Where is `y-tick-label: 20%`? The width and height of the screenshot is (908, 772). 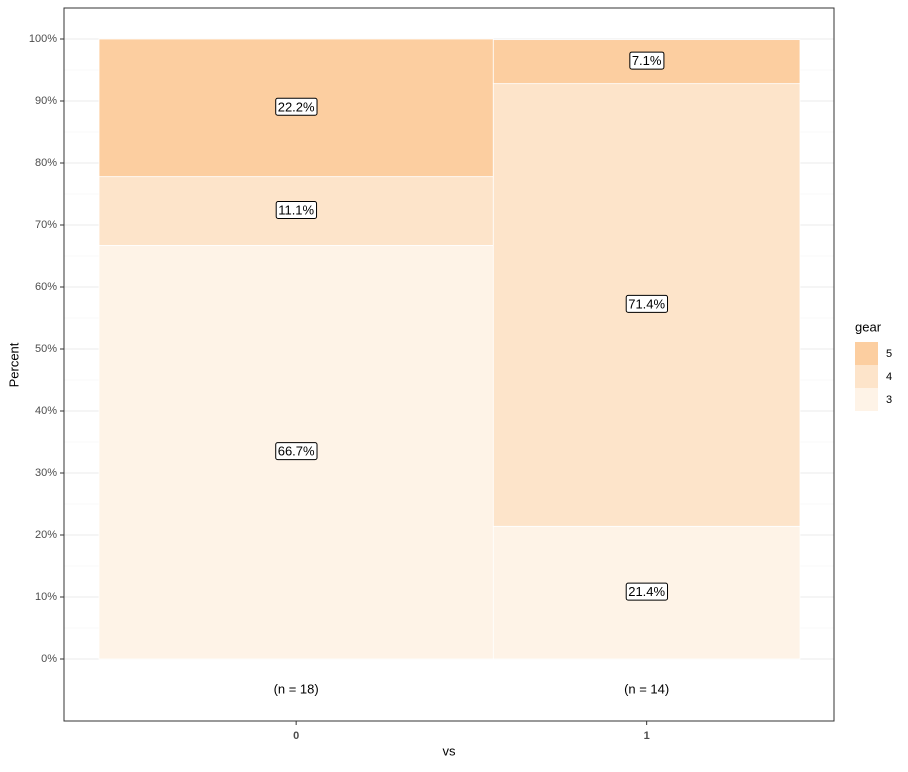
y-tick-label: 20% is located at coordinates (46, 535).